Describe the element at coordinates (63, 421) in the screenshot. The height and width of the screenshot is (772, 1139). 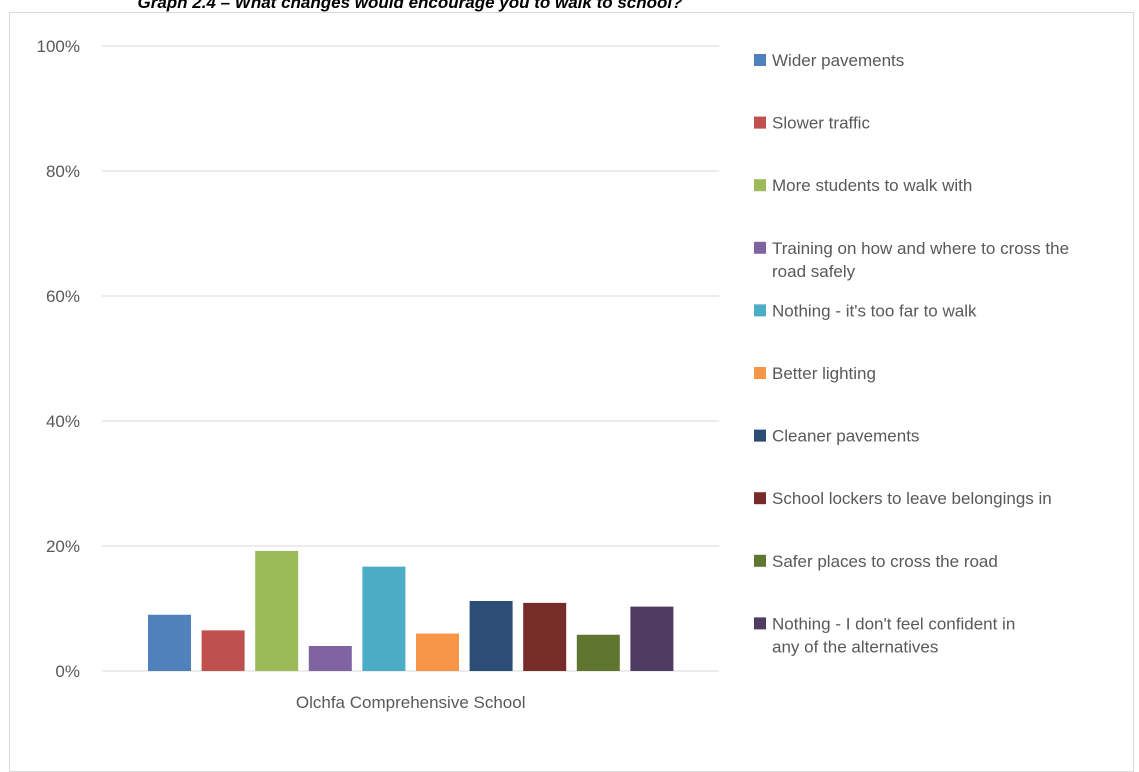
I see `y-tick-label: 40%` at that location.